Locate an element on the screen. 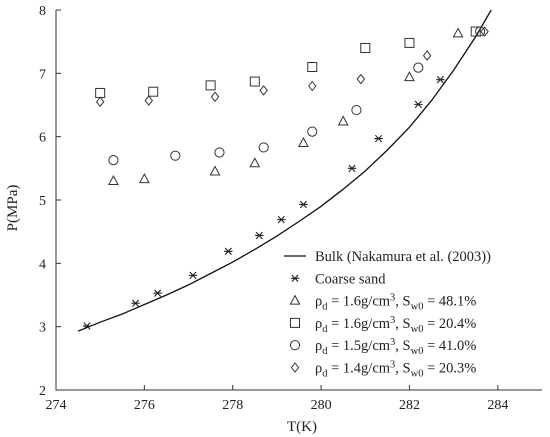 The image size is (550, 437). legend-circle-swatch is located at coordinates (295, 345).